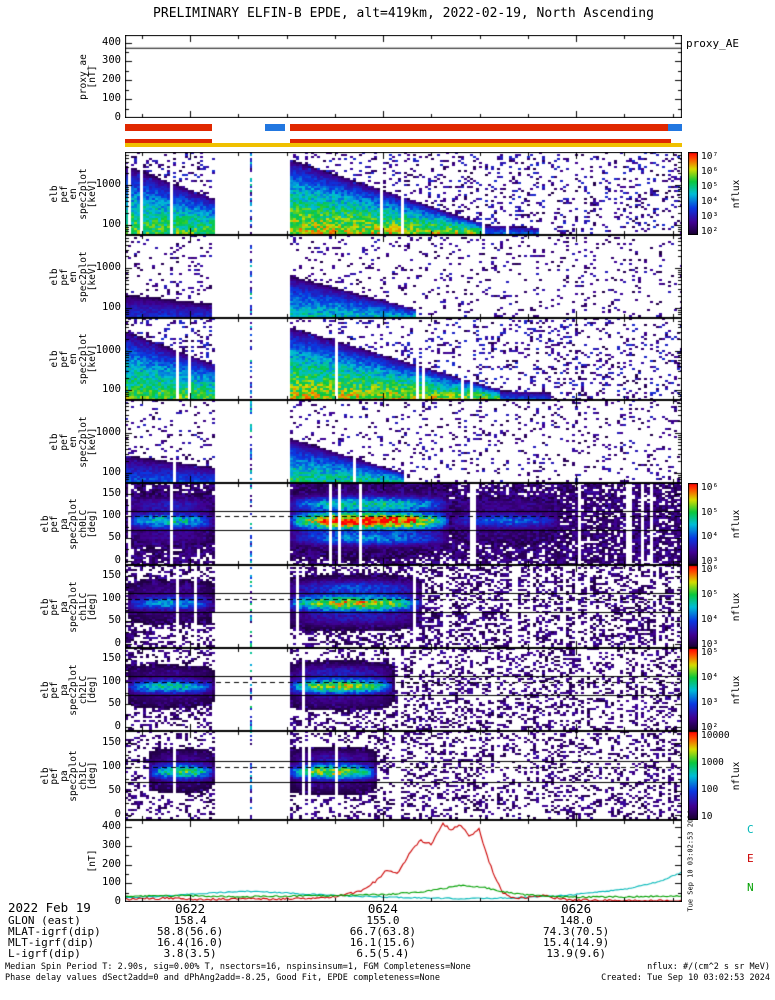  I want to click on spectrogram-canvas-pa0, so click(403, 524).